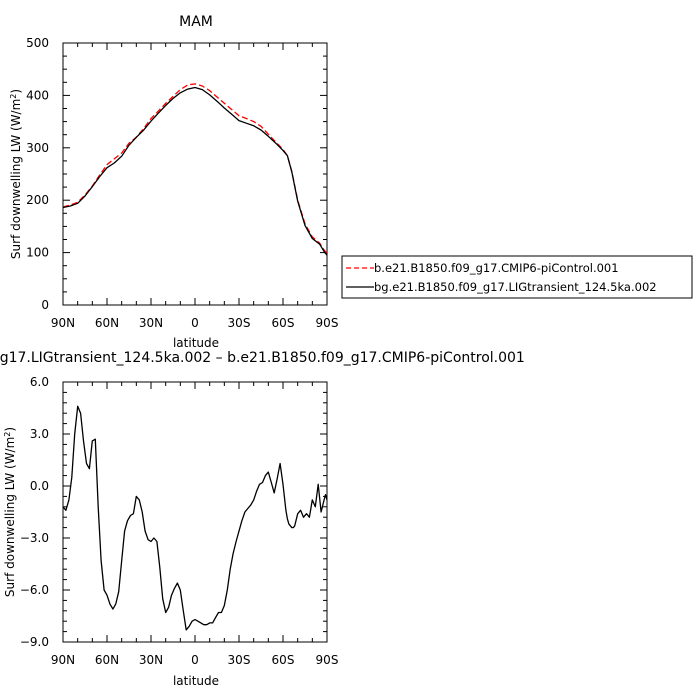 This screenshot has height=700, width=700. Describe the element at coordinates (39, 382) in the screenshot. I see `y-tick-label: 6.0` at that location.